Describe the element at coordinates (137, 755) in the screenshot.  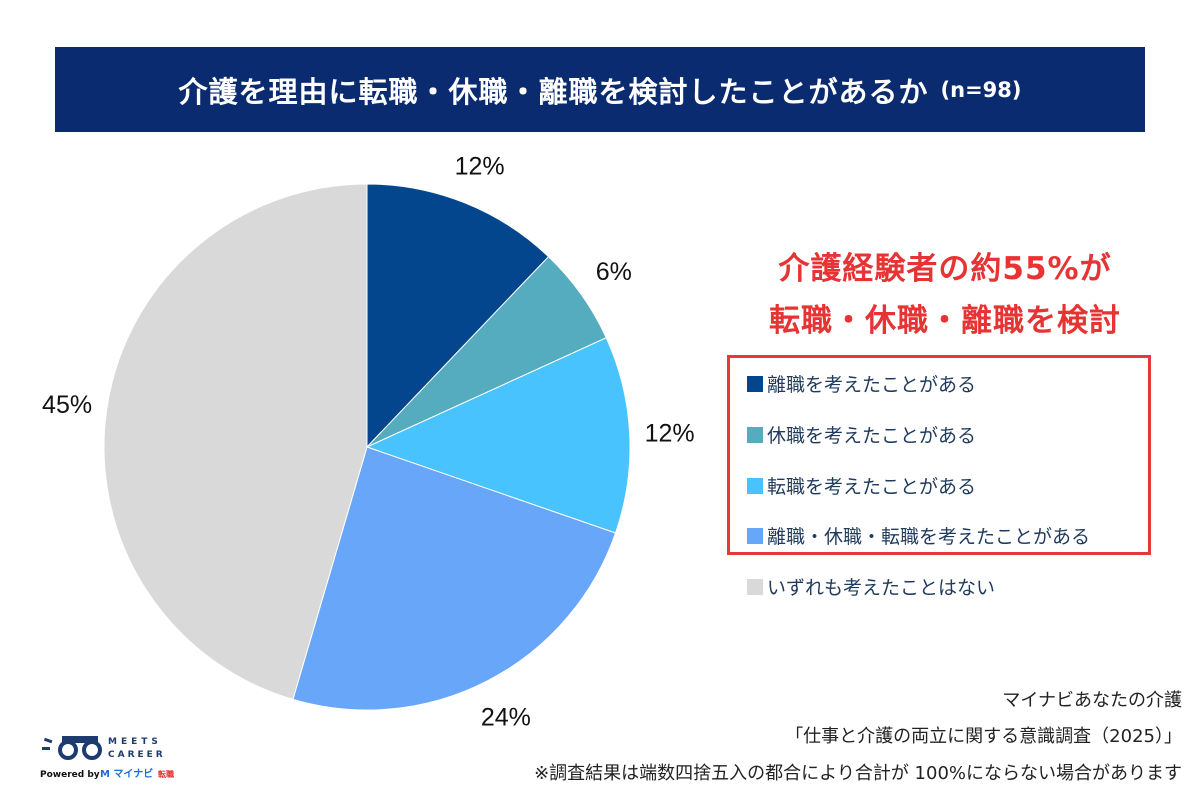
I see `svg-text: CAREER` at that location.